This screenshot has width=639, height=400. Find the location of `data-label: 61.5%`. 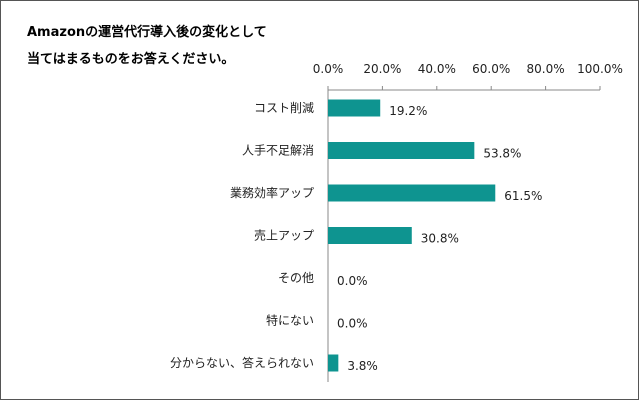

data-label: 61.5% is located at coordinates (523, 196).